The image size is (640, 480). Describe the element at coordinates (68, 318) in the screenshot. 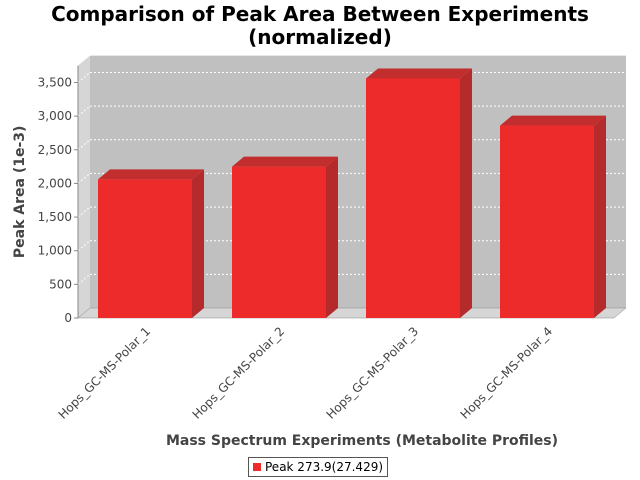

I see `y-tick-label: 0` at that location.